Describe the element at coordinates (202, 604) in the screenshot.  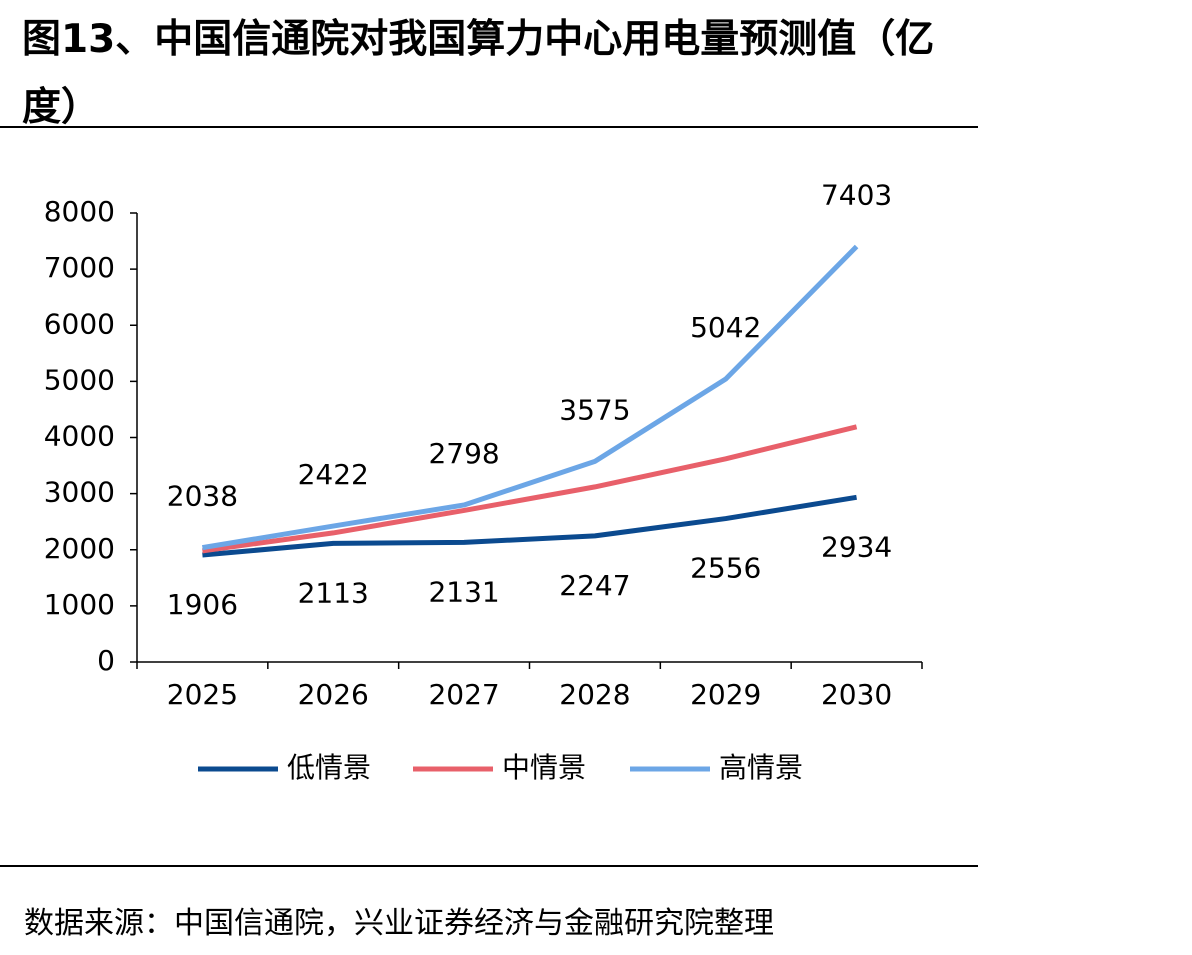
I see `data-label: 1906` at that location.